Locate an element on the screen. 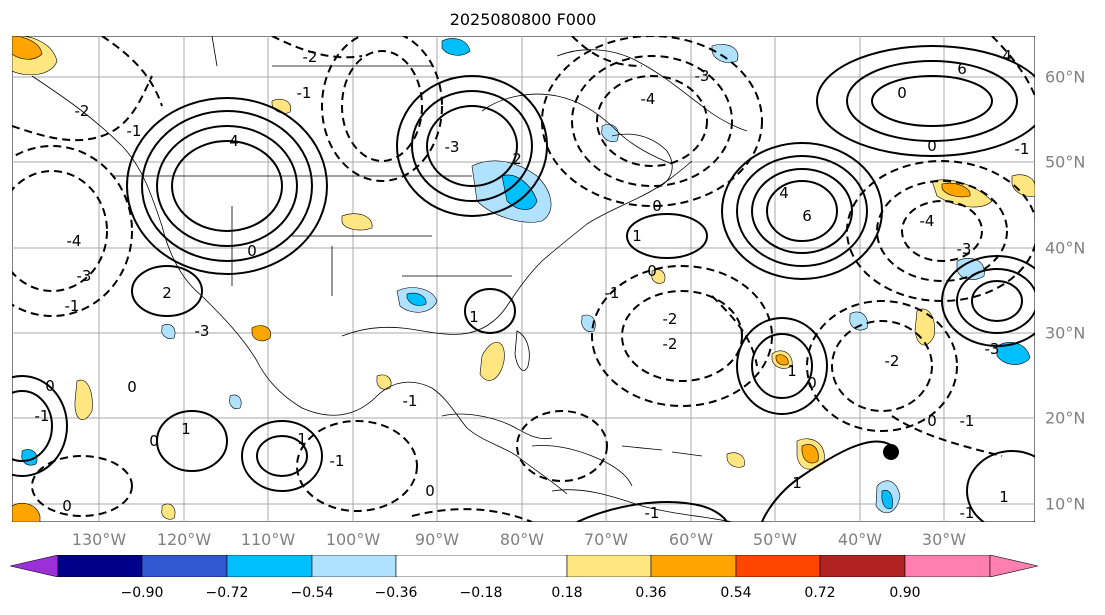 Image resolution: width=1105 pixels, height=615 pixels. lon-label: 110°W is located at coordinates (268, 539).